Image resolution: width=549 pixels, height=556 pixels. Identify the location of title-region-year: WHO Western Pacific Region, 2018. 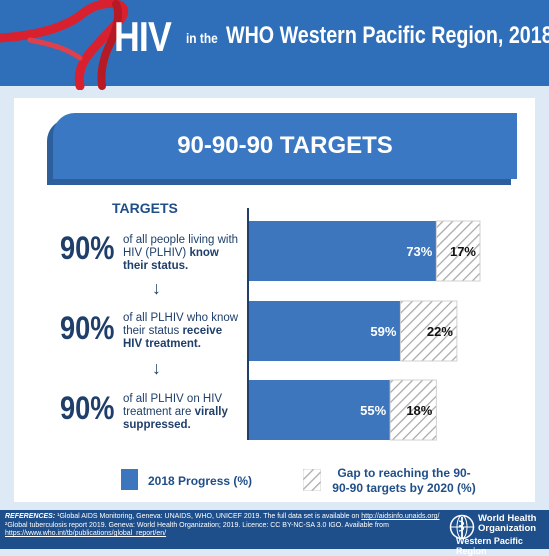
(387, 35).